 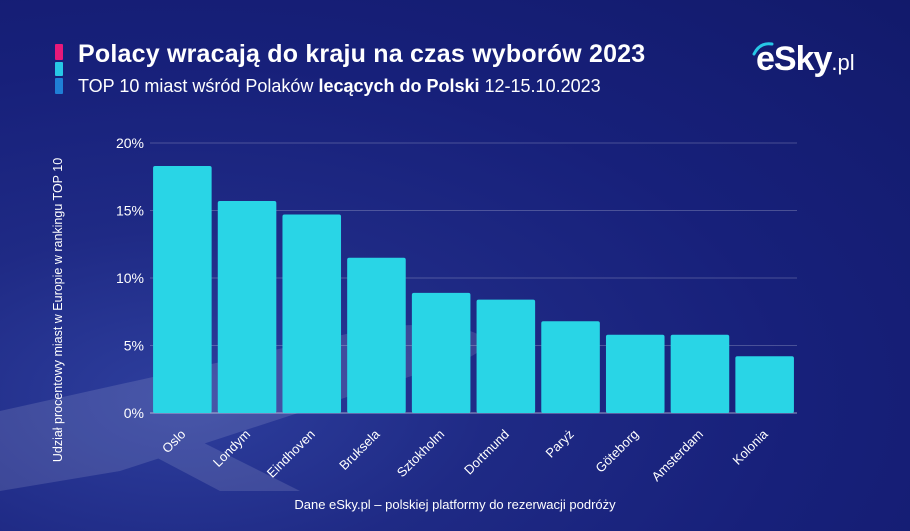 I want to click on accent-bar-cyan, so click(x=59, y=69).